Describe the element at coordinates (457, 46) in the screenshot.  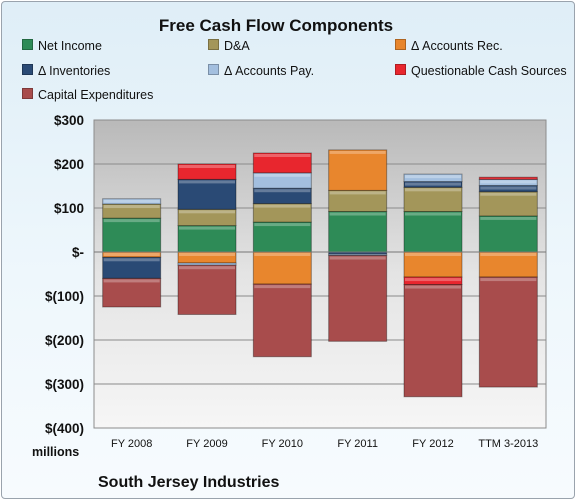
I see `legend-label: Δ Accounts Rec.` at that location.